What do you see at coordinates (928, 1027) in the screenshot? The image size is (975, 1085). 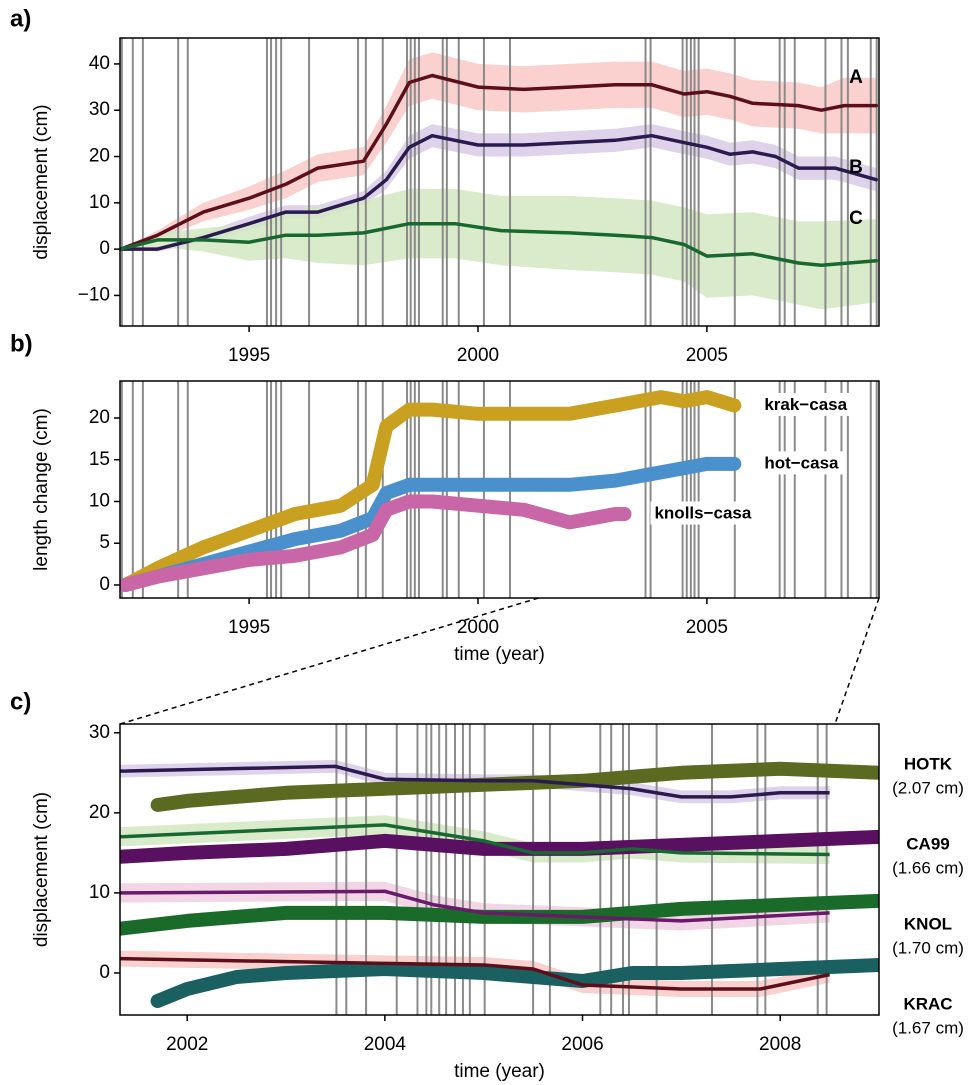 I see `series-note: (1.67 cm)` at bounding box center [928, 1027].